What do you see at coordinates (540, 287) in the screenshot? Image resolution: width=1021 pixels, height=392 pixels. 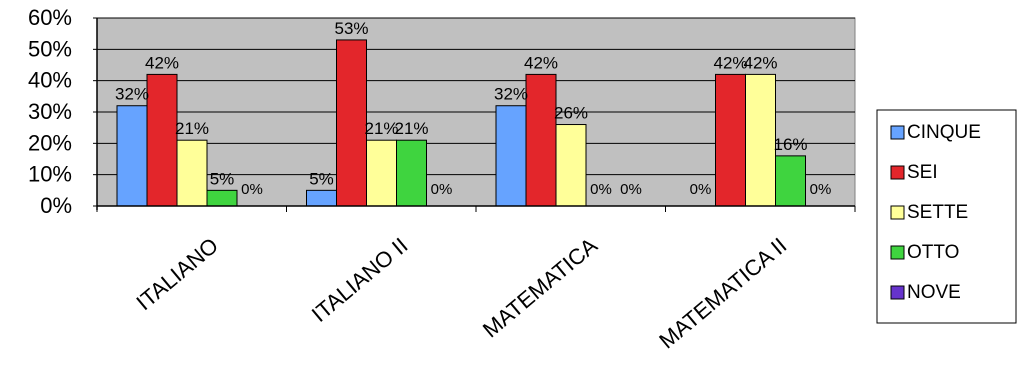 I see `category-label: MATEMATICA` at bounding box center [540, 287].